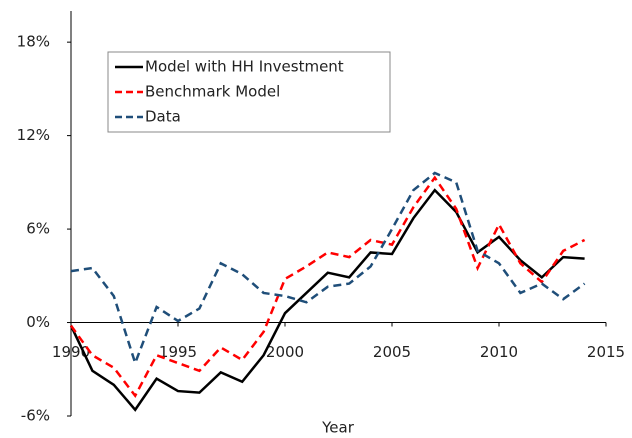 The height and width of the screenshot is (438, 632). What do you see at coordinates (285, 352) in the screenshot?
I see `x-tick-label: 2000` at bounding box center [285, 352].